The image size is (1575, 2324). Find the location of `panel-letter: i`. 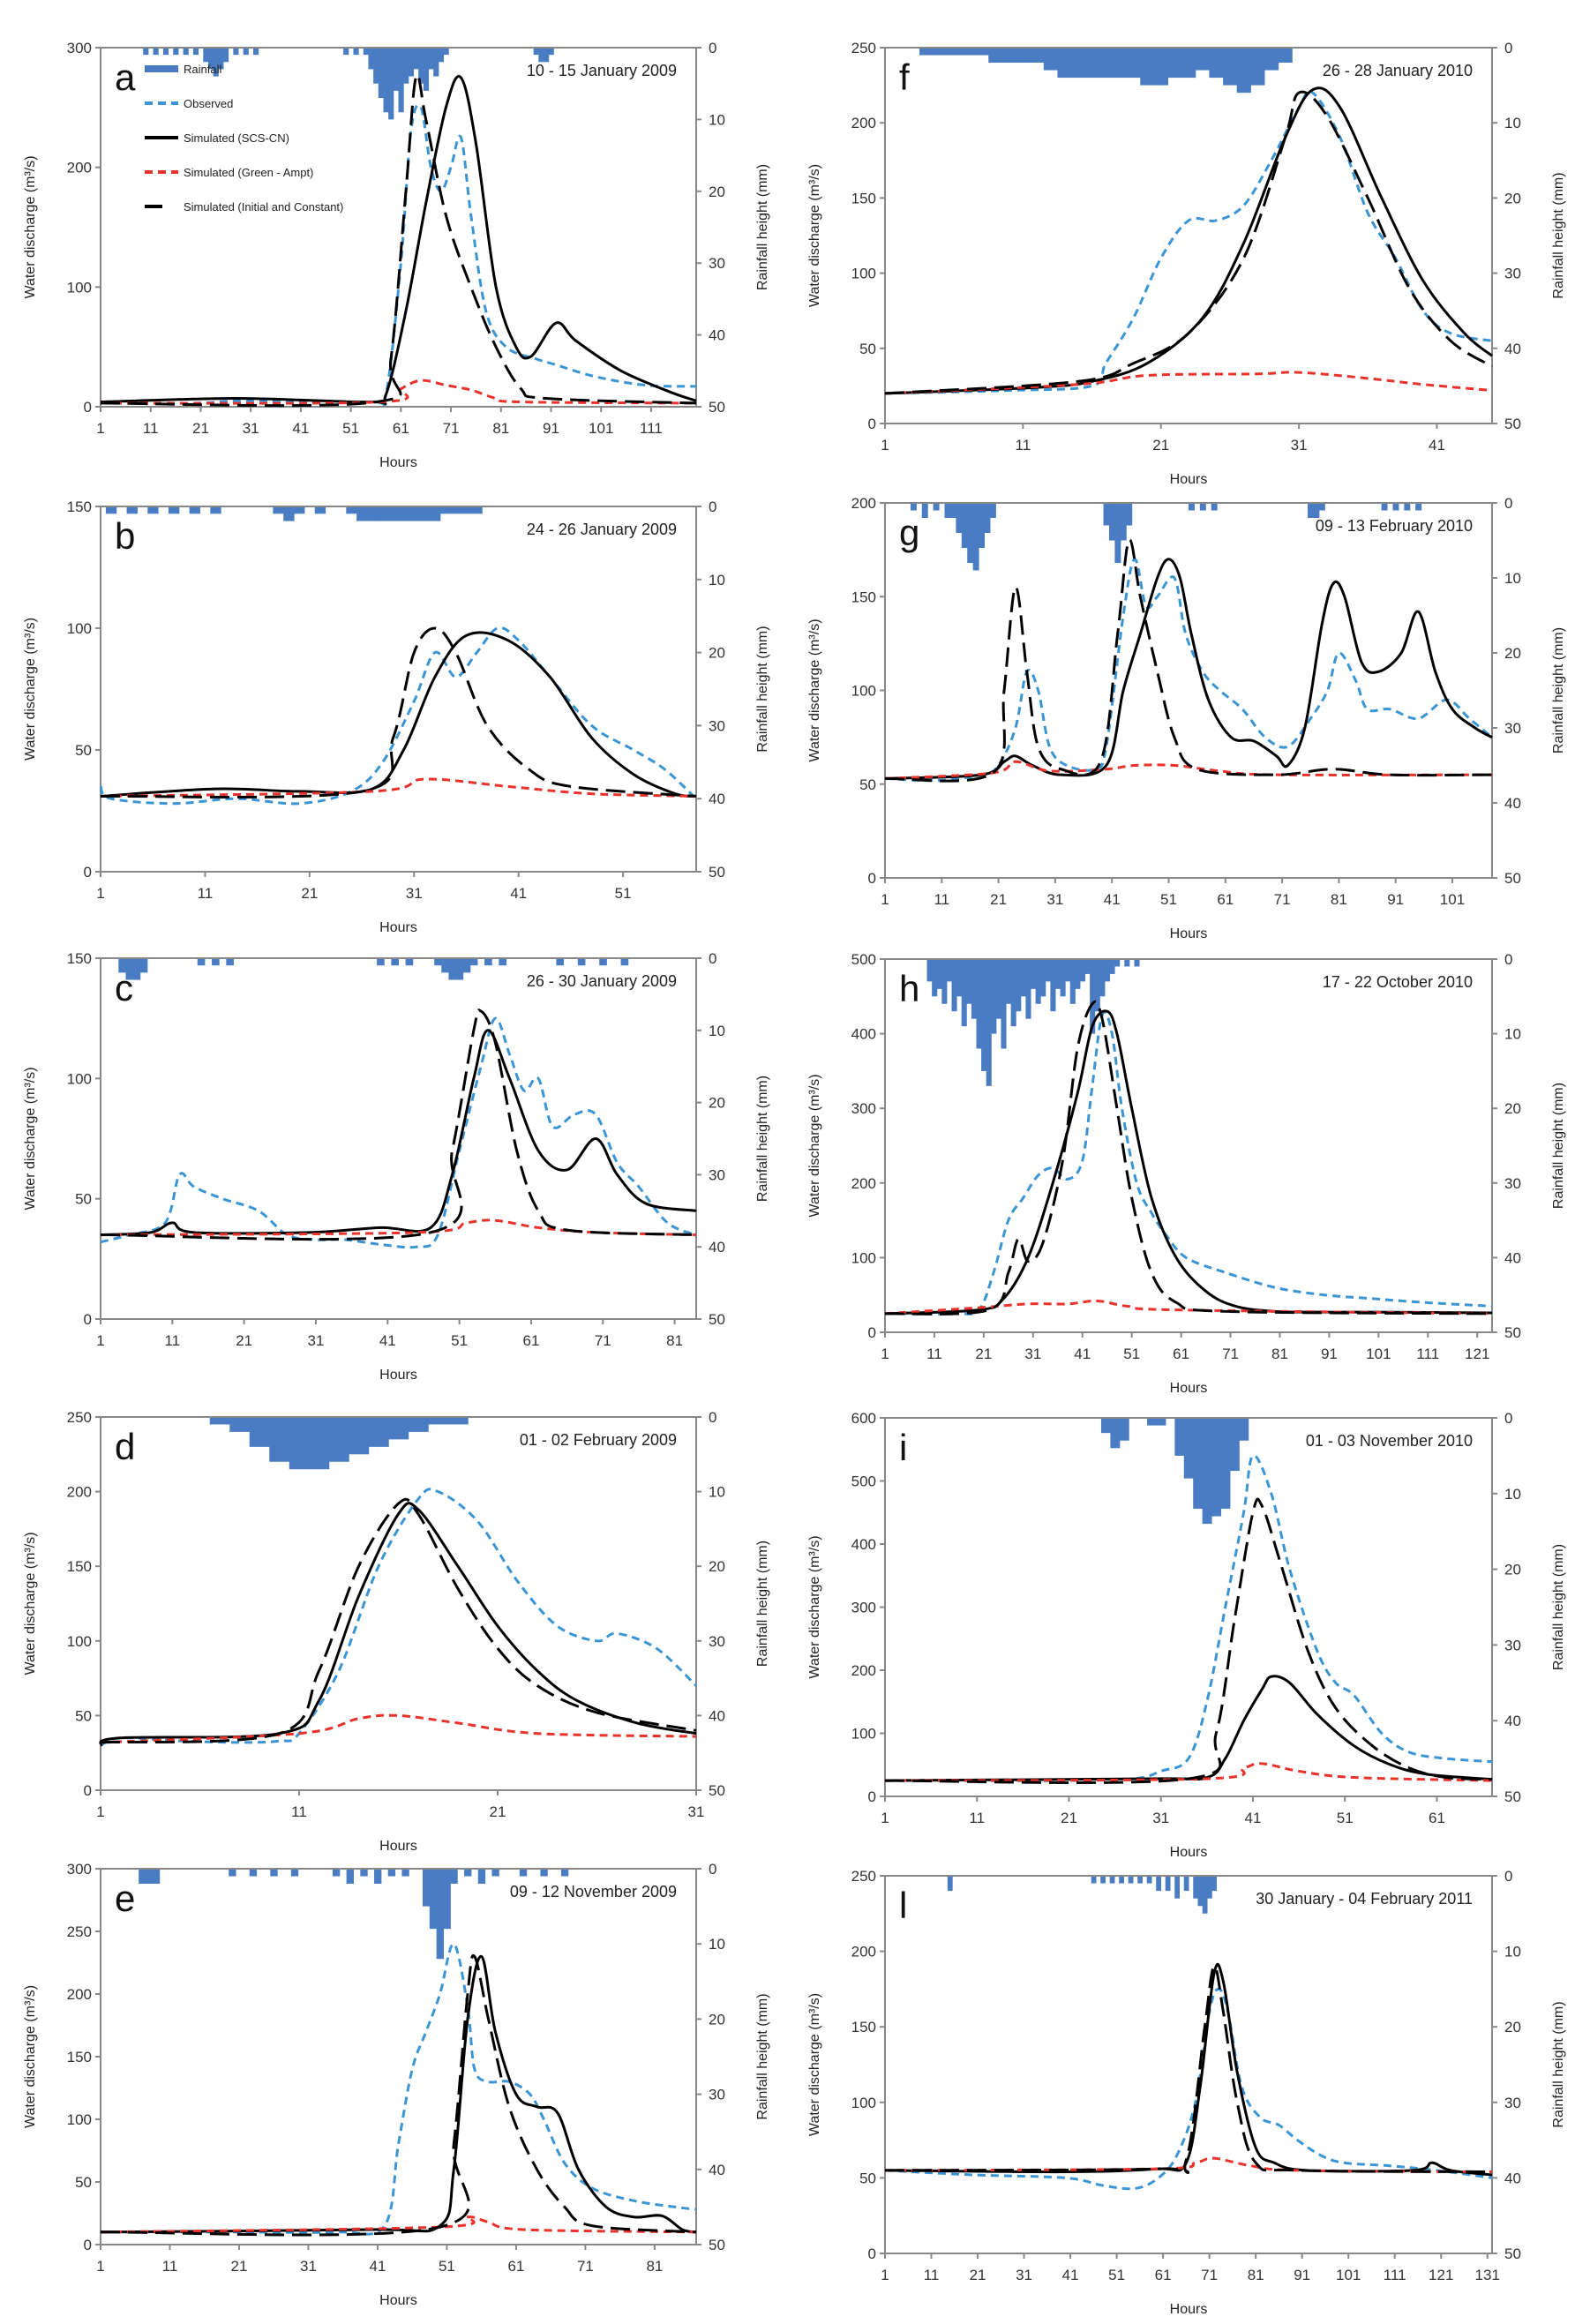

panel-letter: i is located at coordinates (903, 1447).